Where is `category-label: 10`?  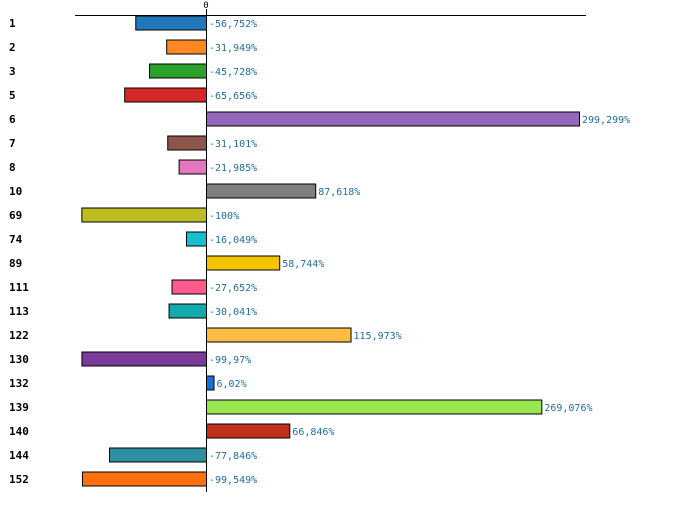
category-label: 10 is located at coordinates (15, 191).